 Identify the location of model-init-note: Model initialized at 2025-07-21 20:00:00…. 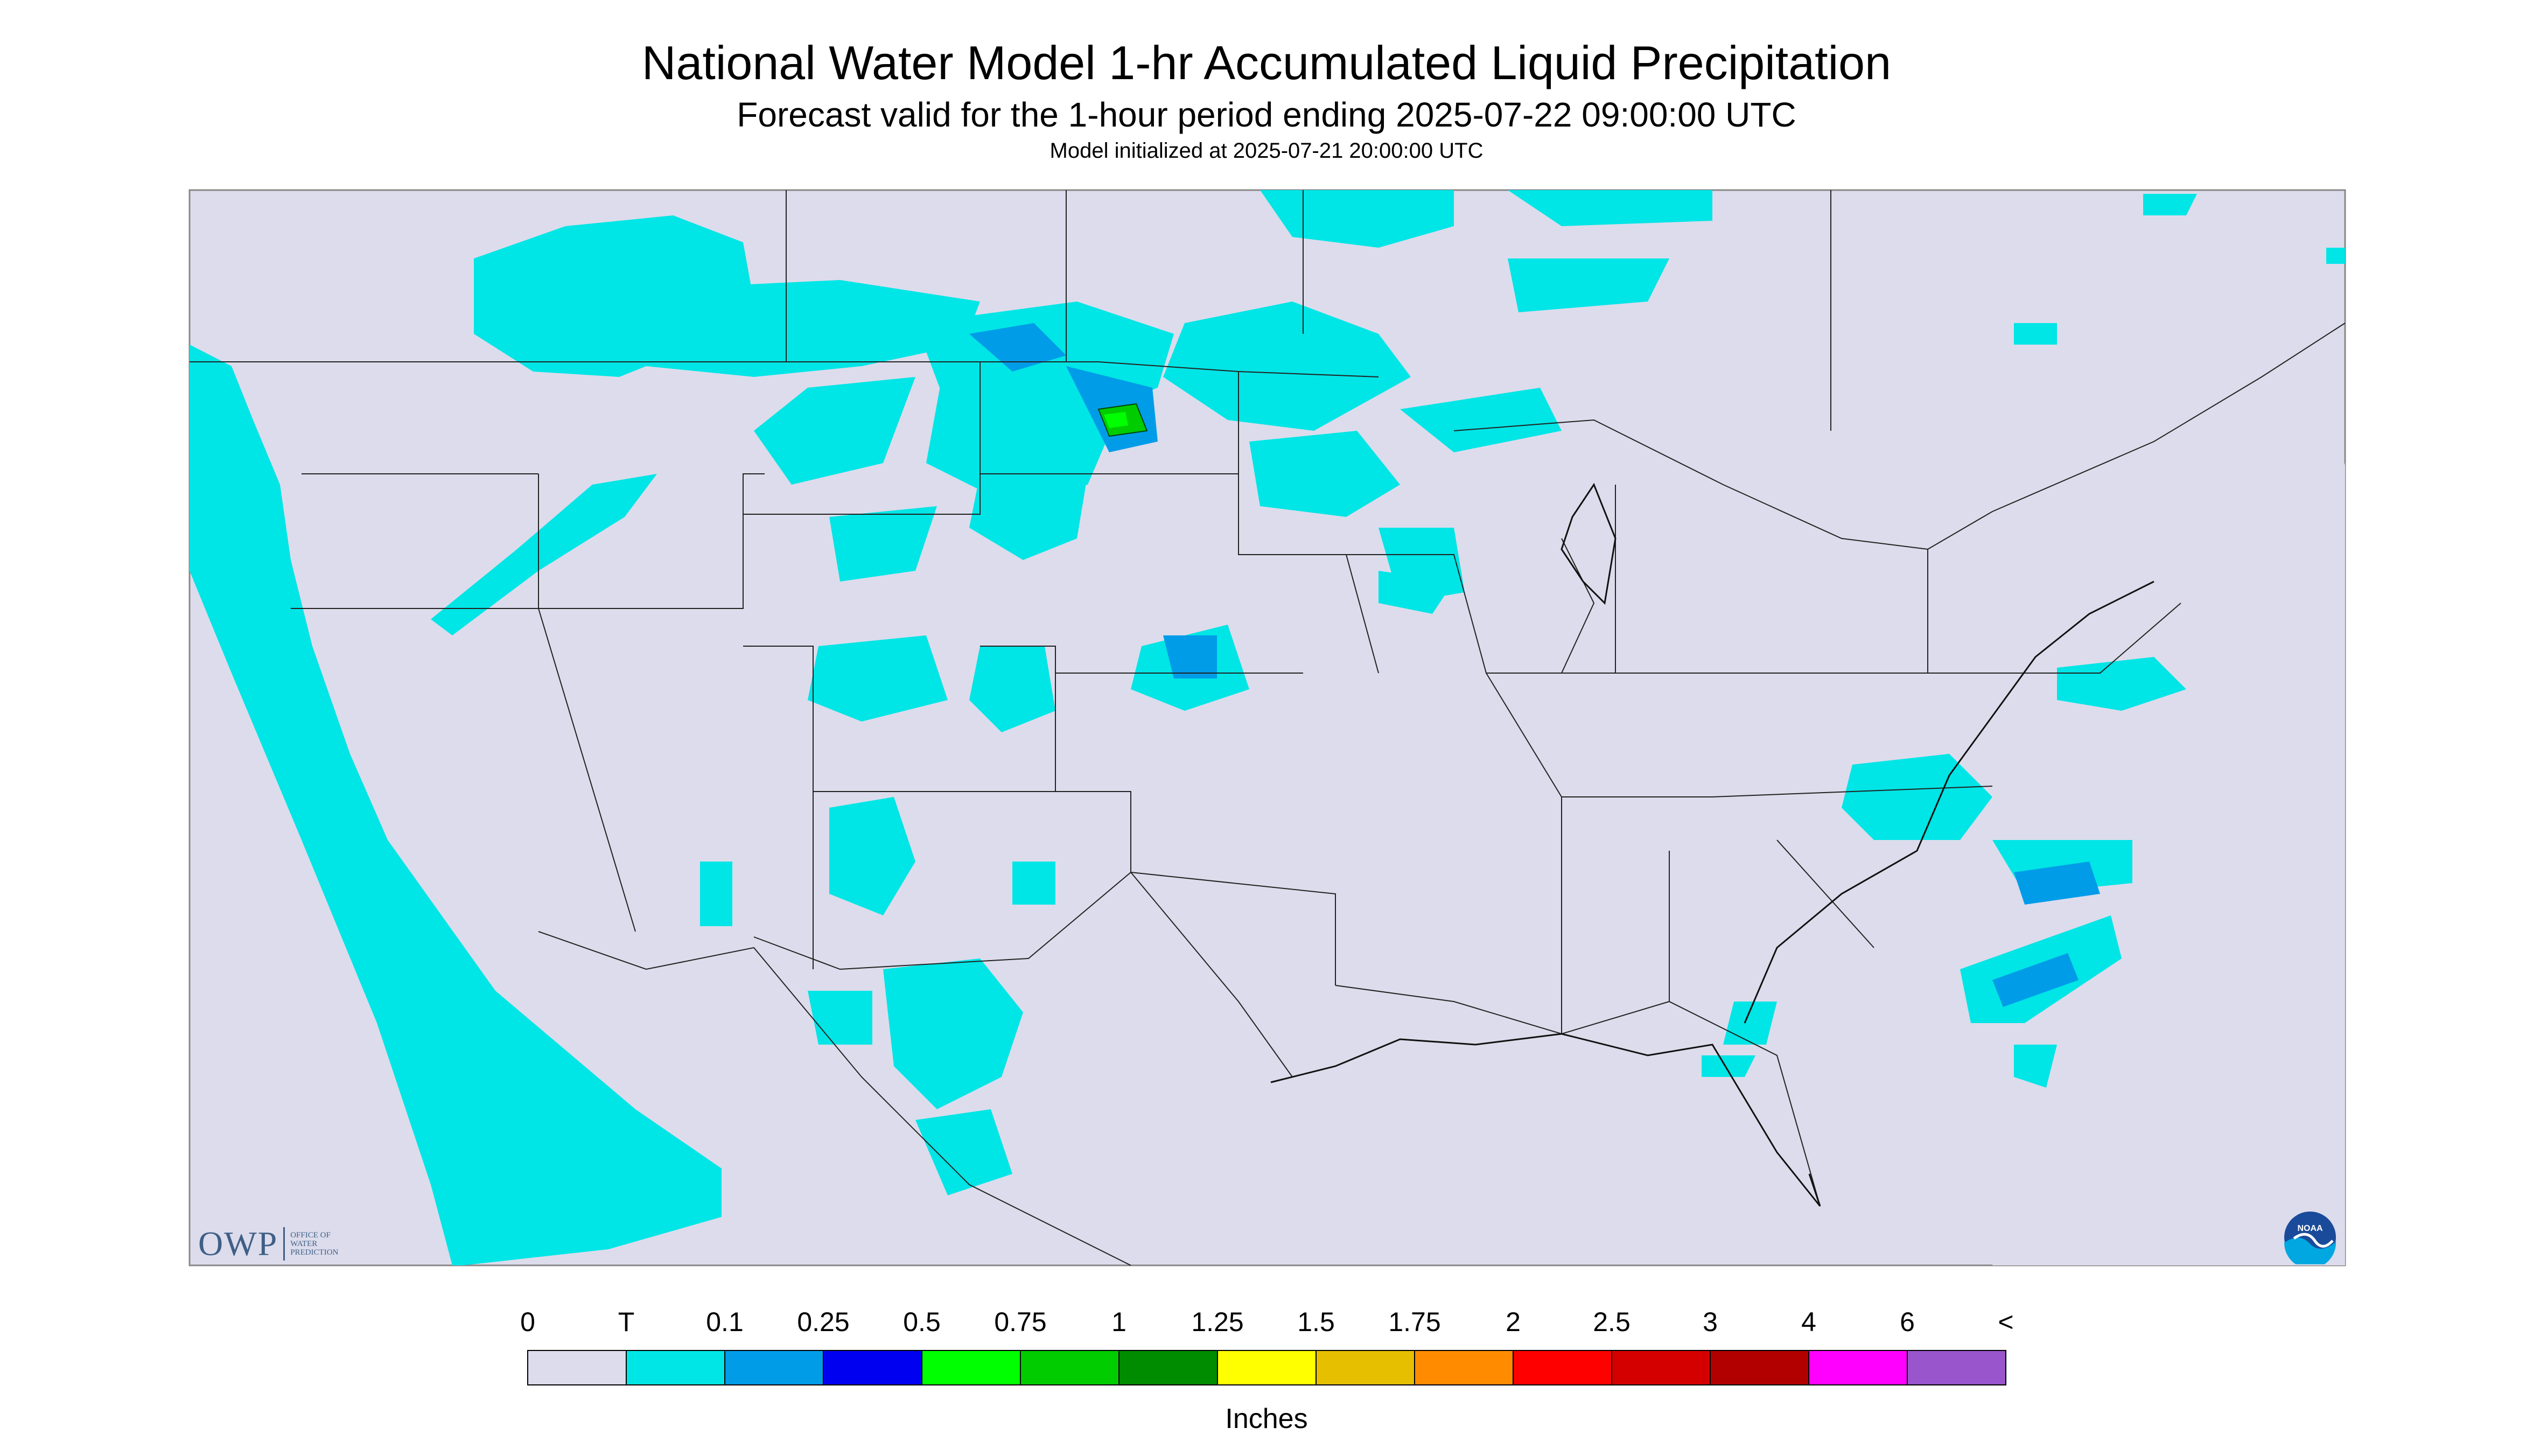
(1266, 151).